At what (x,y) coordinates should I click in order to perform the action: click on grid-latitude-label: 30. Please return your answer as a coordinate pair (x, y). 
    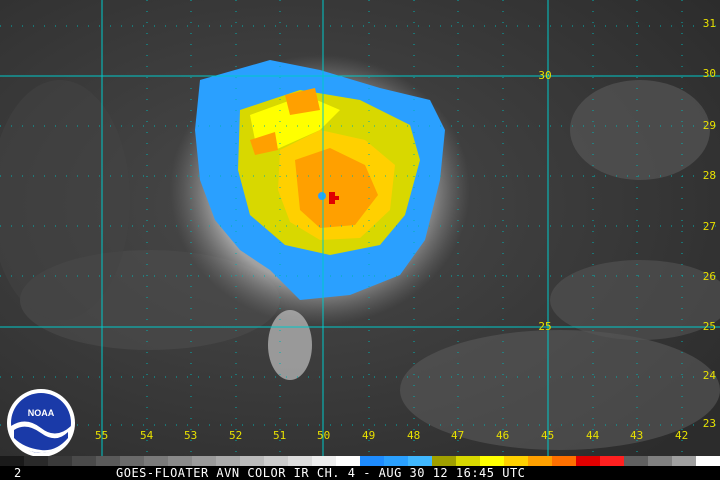
    Looking at the image, I should click on (545, 75).